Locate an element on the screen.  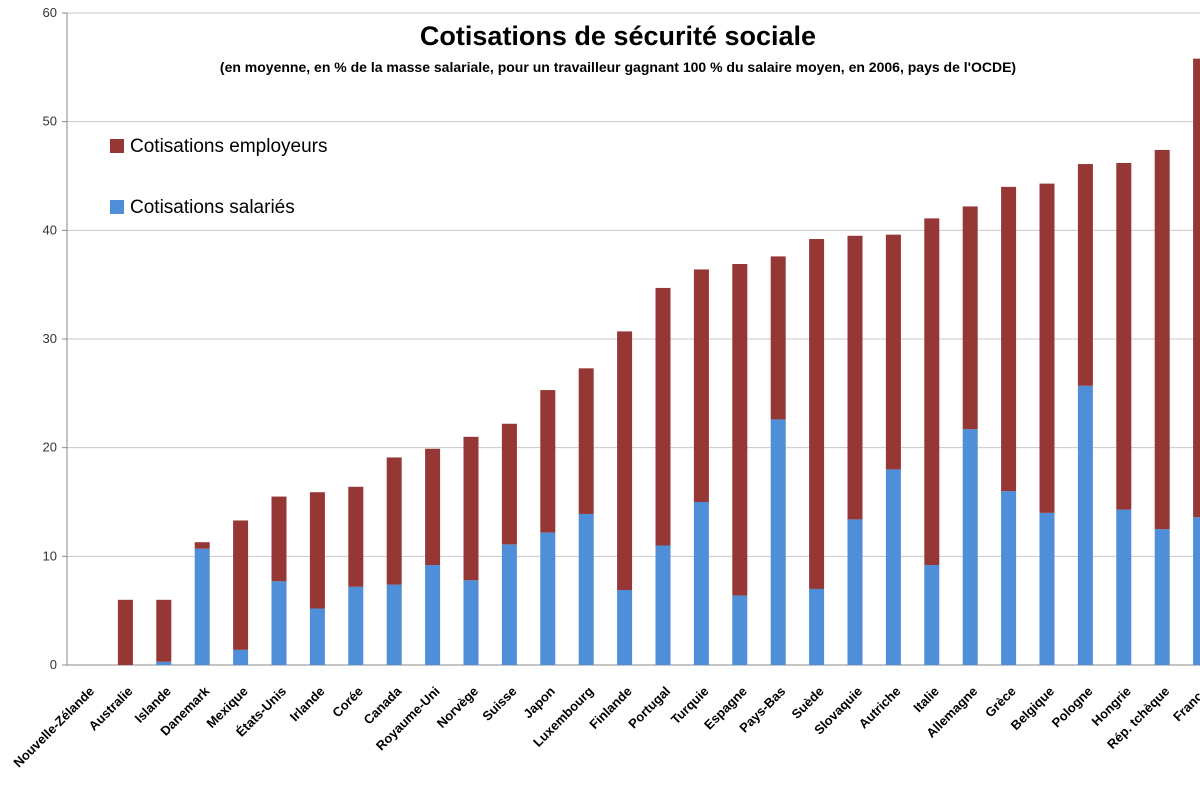
legend-label-employeurs: Cotisations employeurs is located at coordinates (228, 146).